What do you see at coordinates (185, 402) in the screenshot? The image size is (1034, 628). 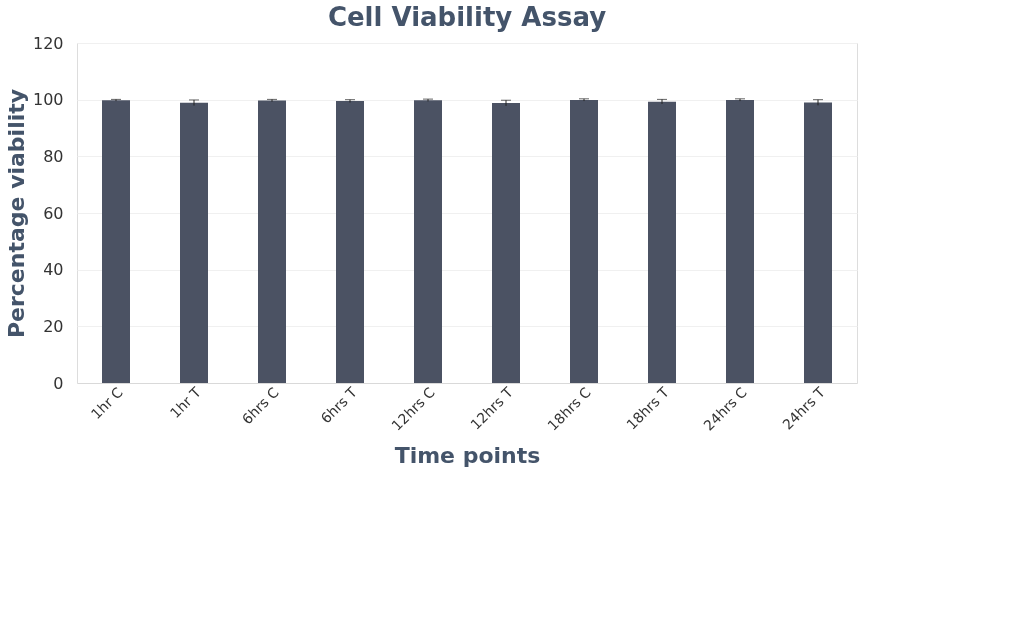 I see `x-tick-label: 1hr T` at bounding box center [185, 402].